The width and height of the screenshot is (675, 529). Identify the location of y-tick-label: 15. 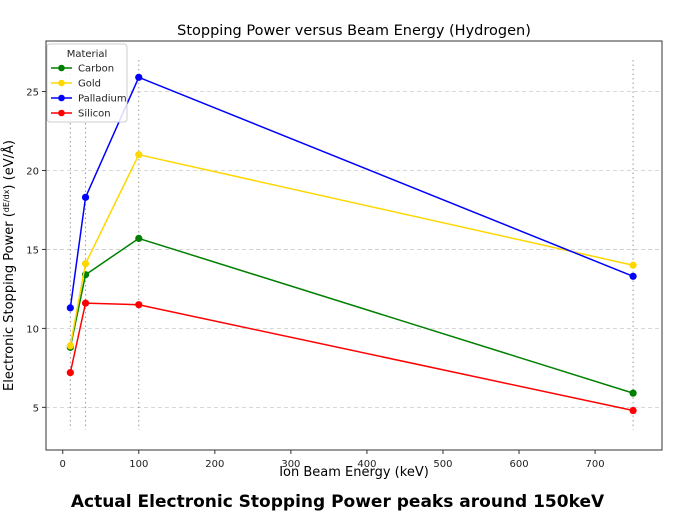
(32, 250).